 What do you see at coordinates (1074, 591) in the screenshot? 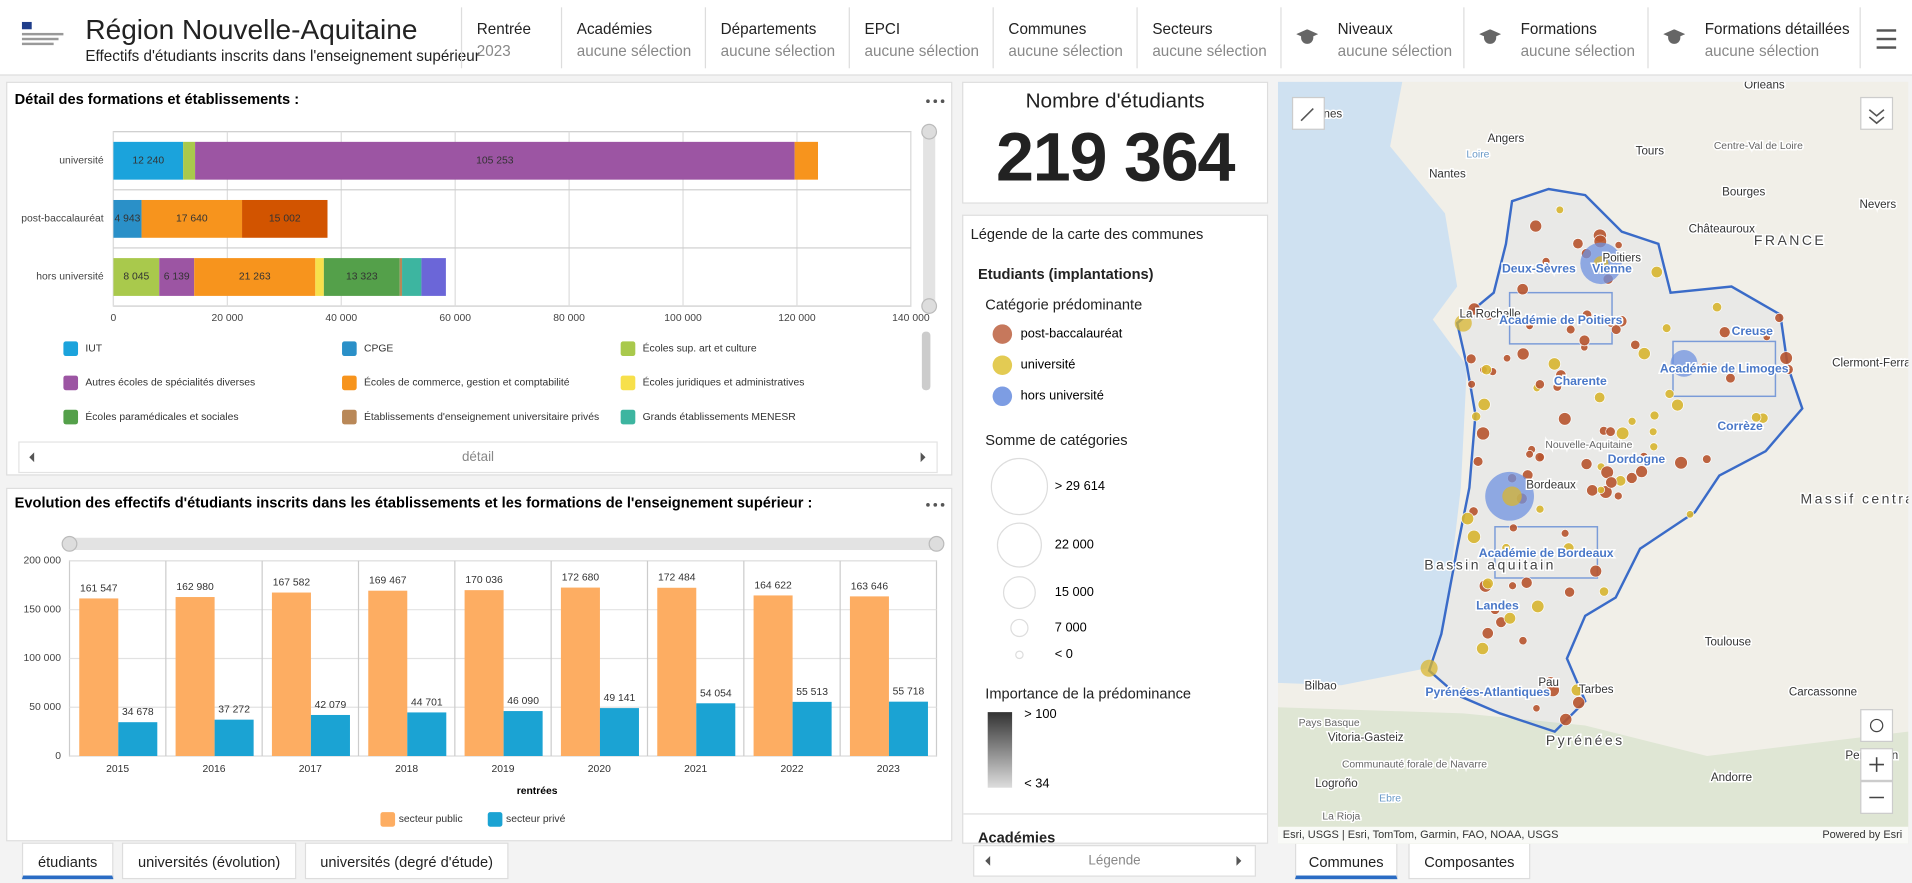
I see `legend-label: 15 000` at bounding box center [1074, 591].